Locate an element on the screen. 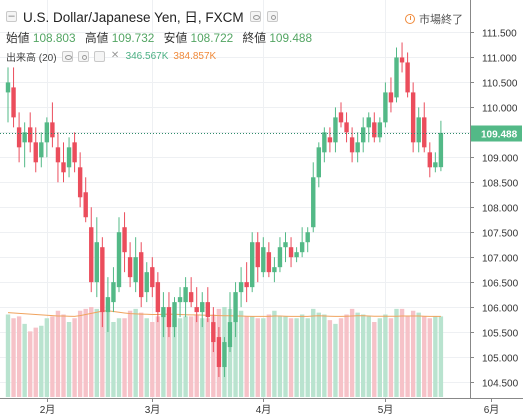  price-axis-bg is located at coordinates (496, 210).